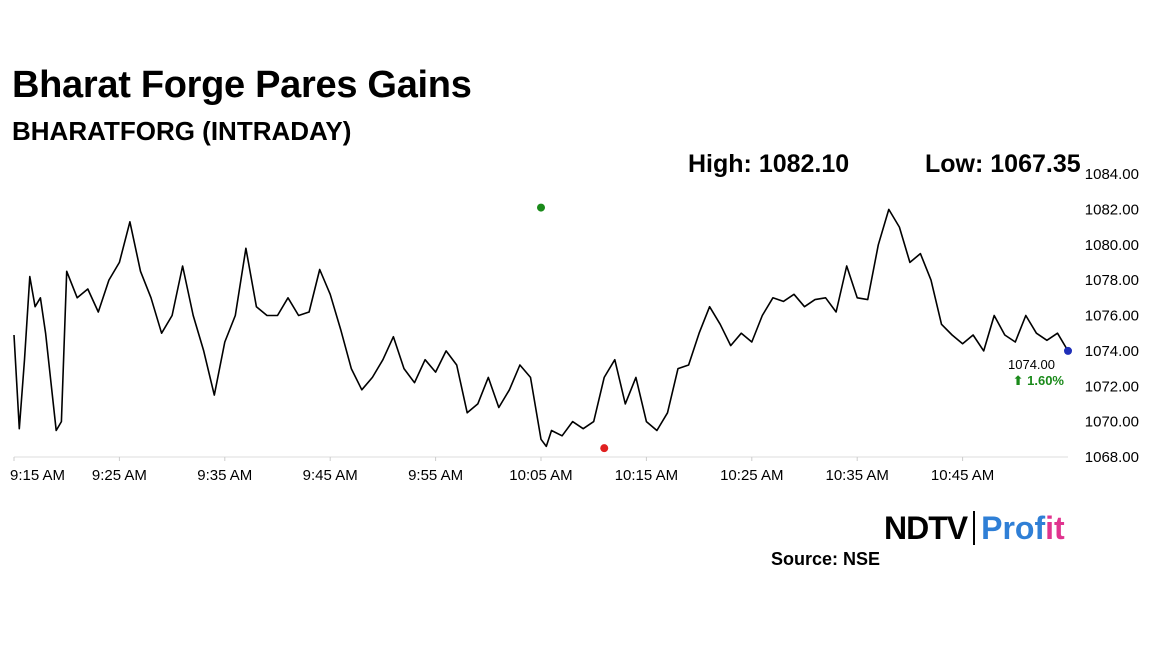  Describe the element at coordinates (826, 559) in the screenshot. I see `source-note: Source: NSE` at that location.